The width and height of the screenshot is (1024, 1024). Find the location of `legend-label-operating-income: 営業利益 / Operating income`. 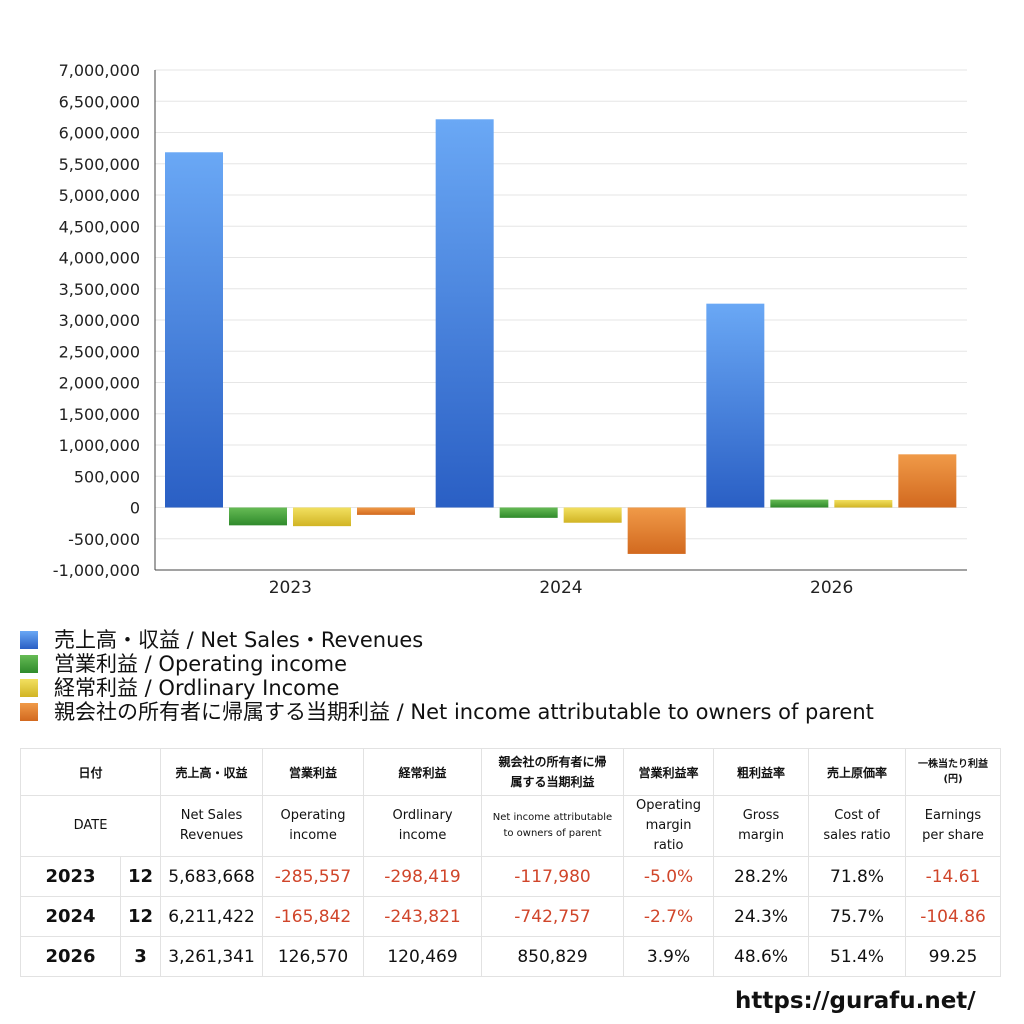

legend-label-operating-income: 営業利益 / Operating income is located at coordinates (201, 664).